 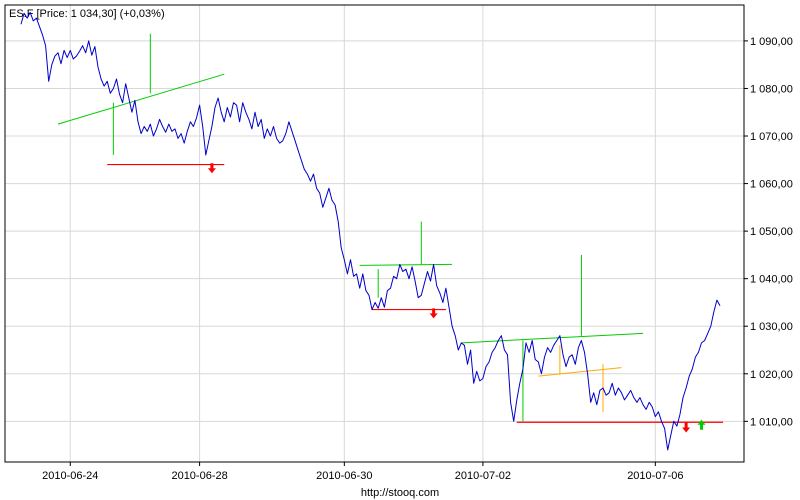 I want to click on y-tick-label: 1 030,00, so click(x=771, y=327).